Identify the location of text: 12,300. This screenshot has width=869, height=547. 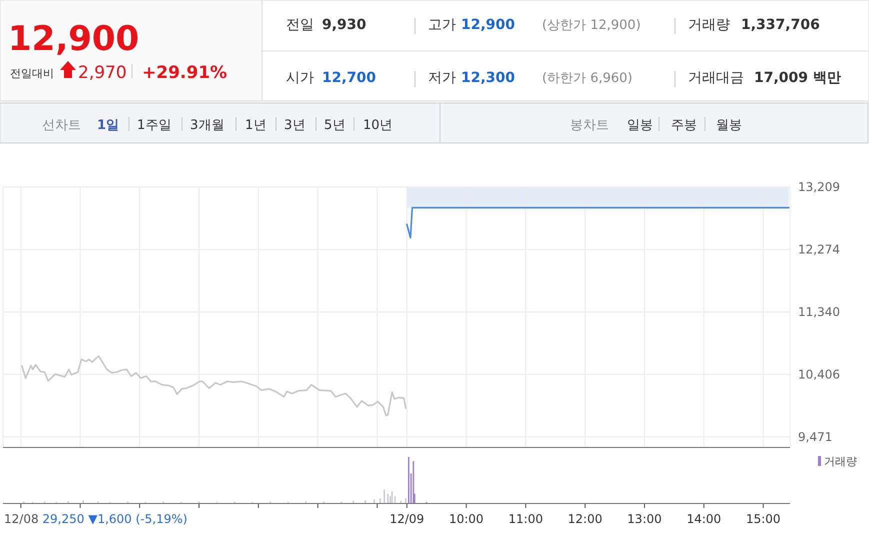
(488, 78).